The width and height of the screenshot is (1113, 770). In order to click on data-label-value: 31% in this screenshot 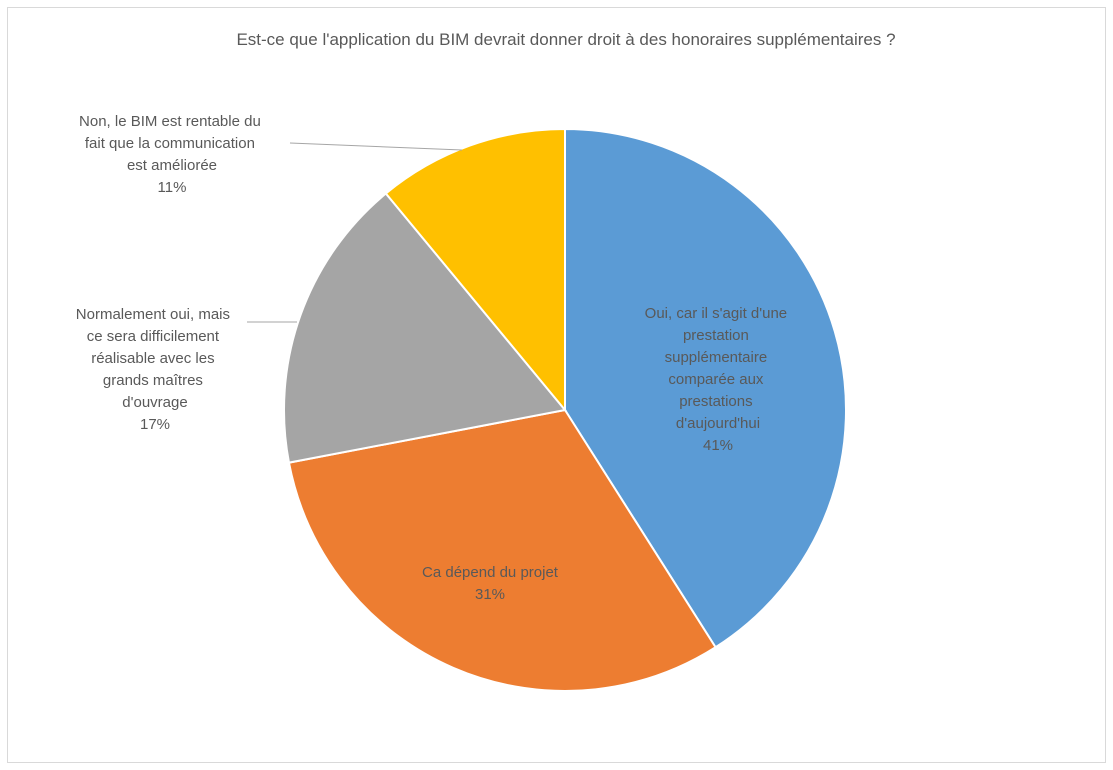, I will do `click(490, 594)`.